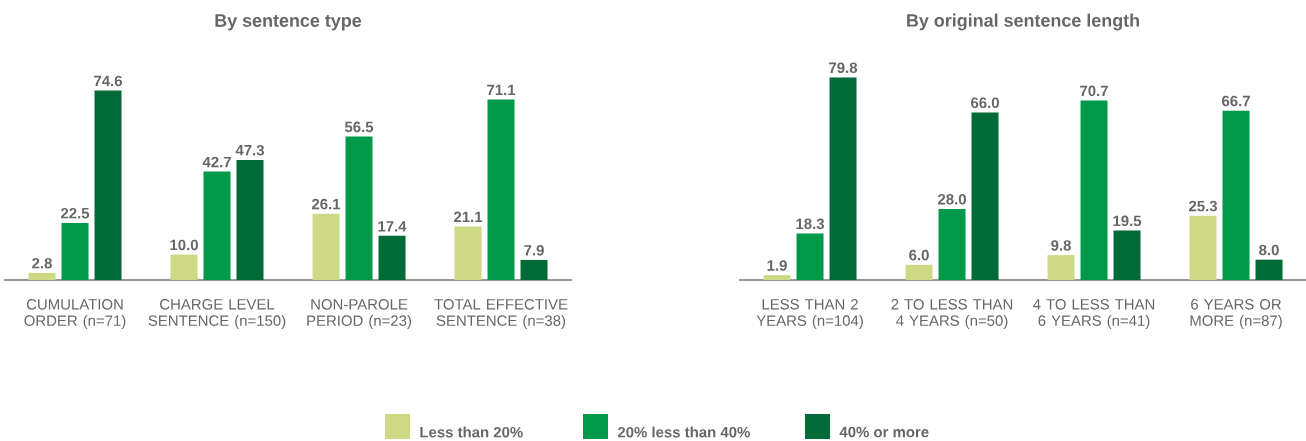 The image size is (1306, 441). What do you see at coordinates (359, 127) in the screenshot?
I see `data-label: 56.5` at bounding box center [359, 127].